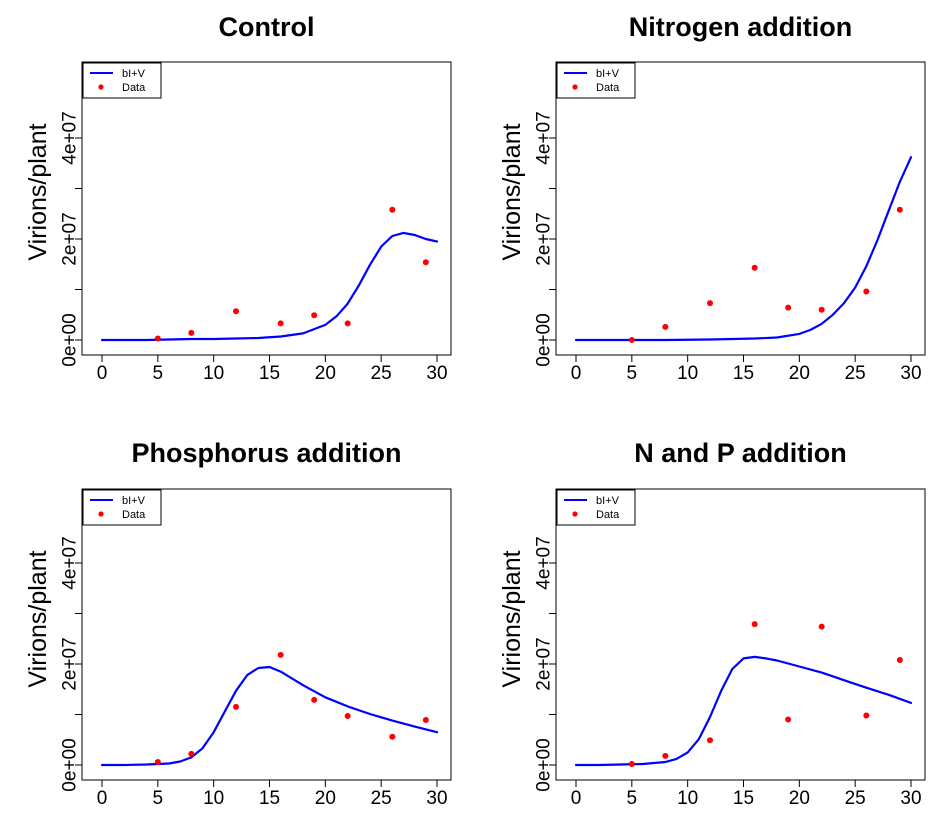 The height and width of the screenshot is (814, 939). Describe the element at coordinates (267, 27) in the screenshot. I see `chart-title: Control` at that location.